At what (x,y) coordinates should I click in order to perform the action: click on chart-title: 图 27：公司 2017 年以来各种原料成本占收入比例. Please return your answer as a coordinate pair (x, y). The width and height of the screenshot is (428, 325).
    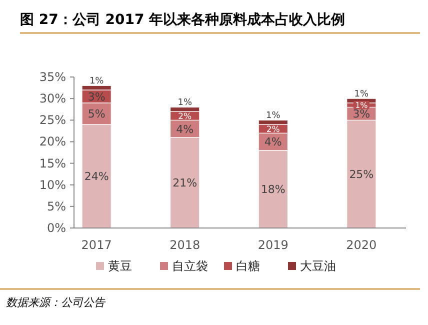
    Looking at the image, I should click on (183, 20).